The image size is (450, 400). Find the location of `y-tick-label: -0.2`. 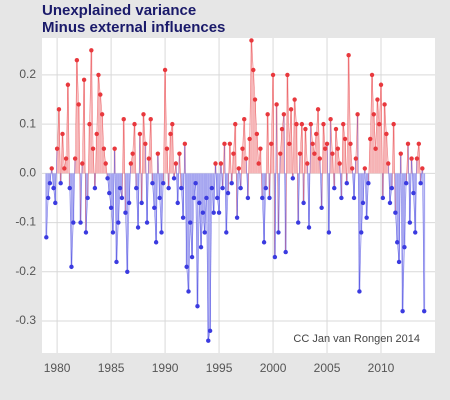

y-tick-label: -0.2 is located at coordinates (25, 271).